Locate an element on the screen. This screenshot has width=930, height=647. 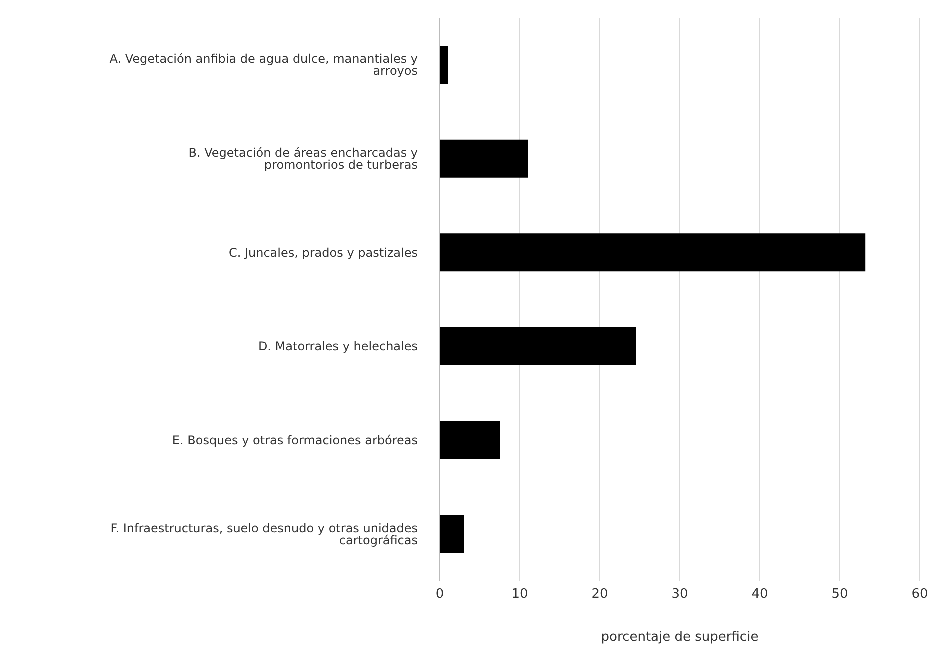
x-tick-label: 30 is located at coordinates (680, 594).